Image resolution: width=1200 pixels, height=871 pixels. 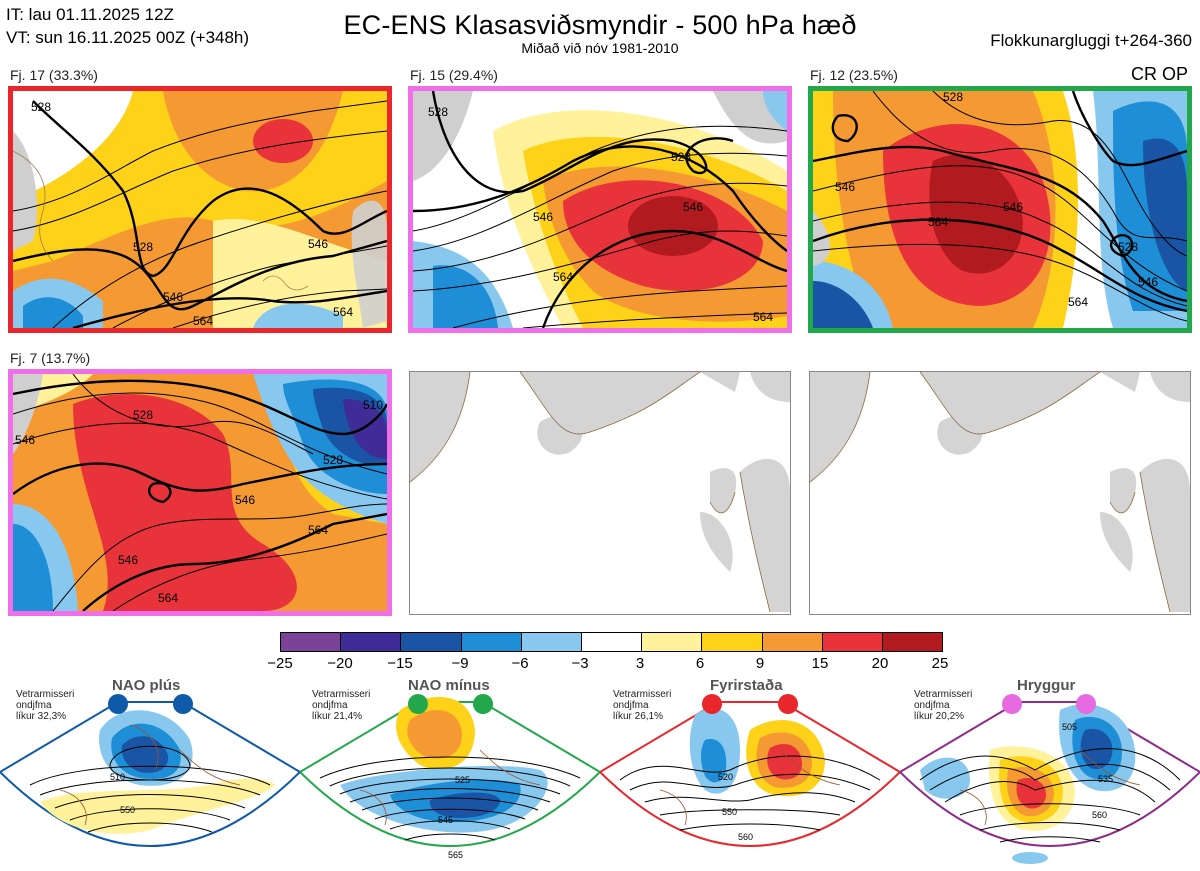 I want to click on colorbar-tick: 15, so click(x=820, y=663).